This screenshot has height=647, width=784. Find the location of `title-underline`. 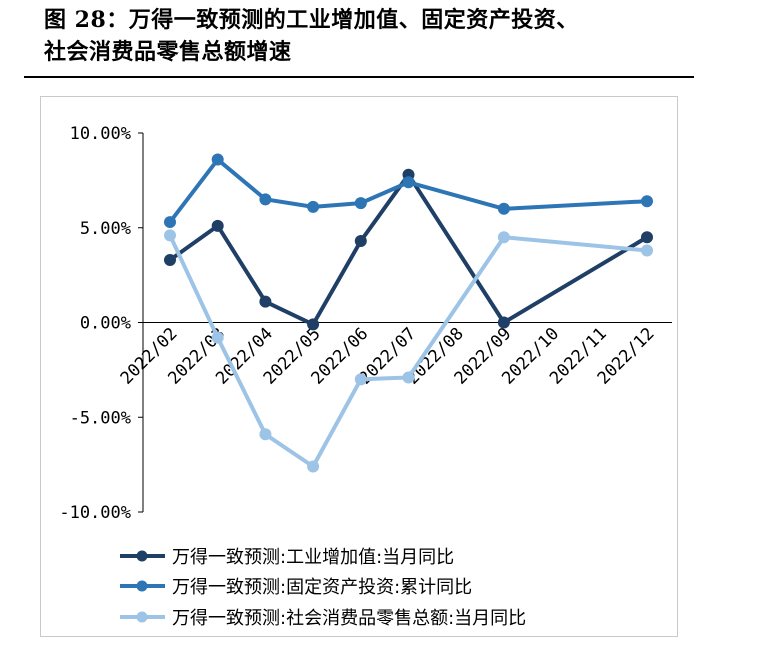

title-underline is located at coordinates (359, 77).